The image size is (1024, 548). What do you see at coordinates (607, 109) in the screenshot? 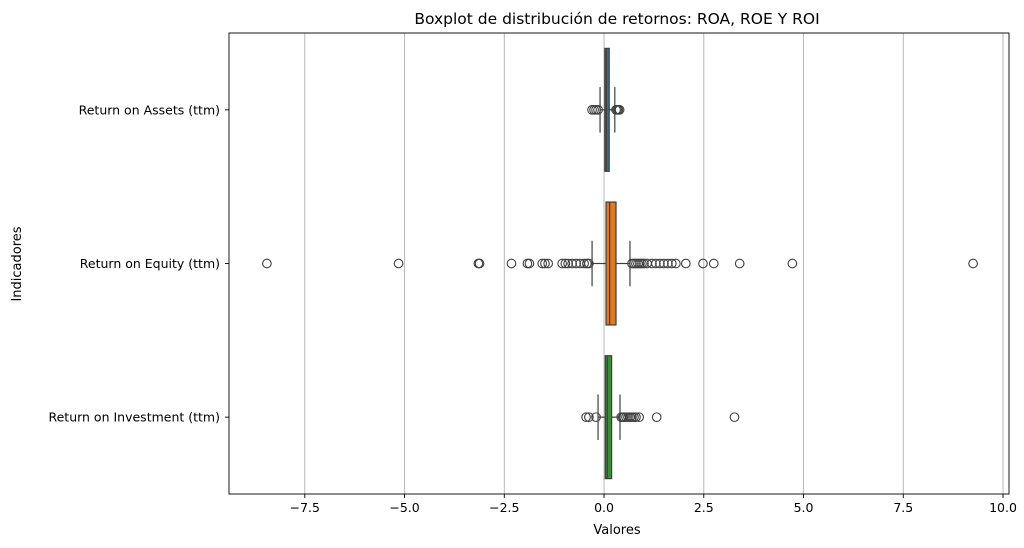
I see `box-roa` at bounding box center [607, 109].